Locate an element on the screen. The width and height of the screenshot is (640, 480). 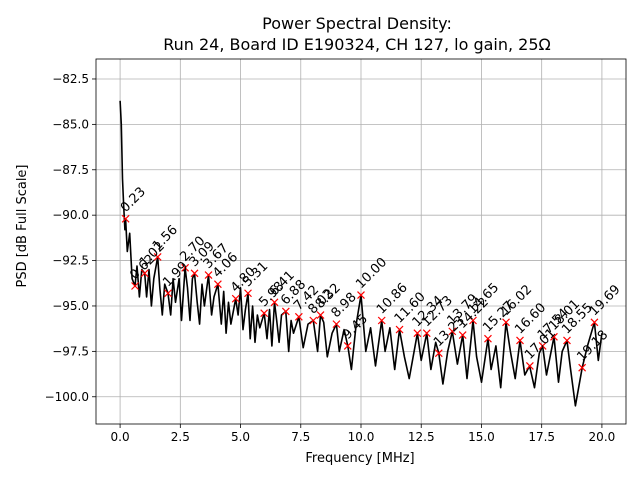
x-tick-label: 20.0 is located at coordinates (602, 437).